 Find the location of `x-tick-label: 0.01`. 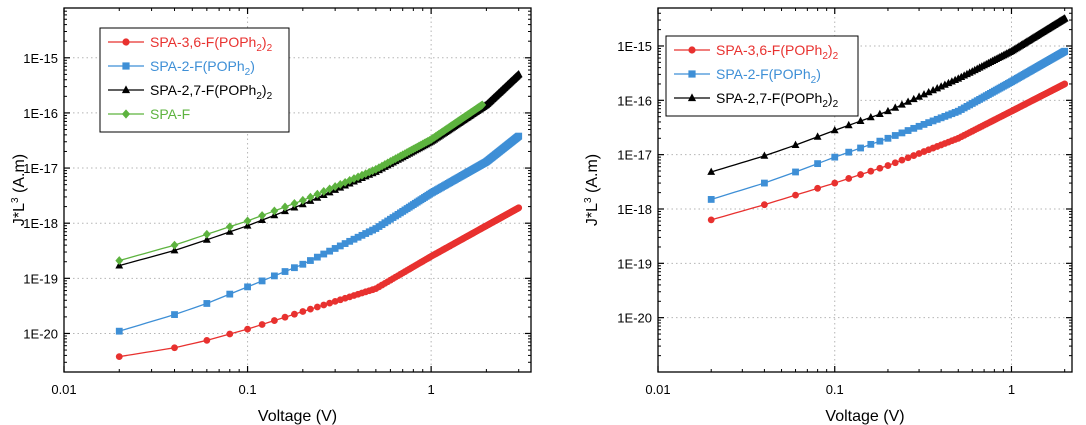

x-tick-label: 0.01 is located at coordinates (657, 389).